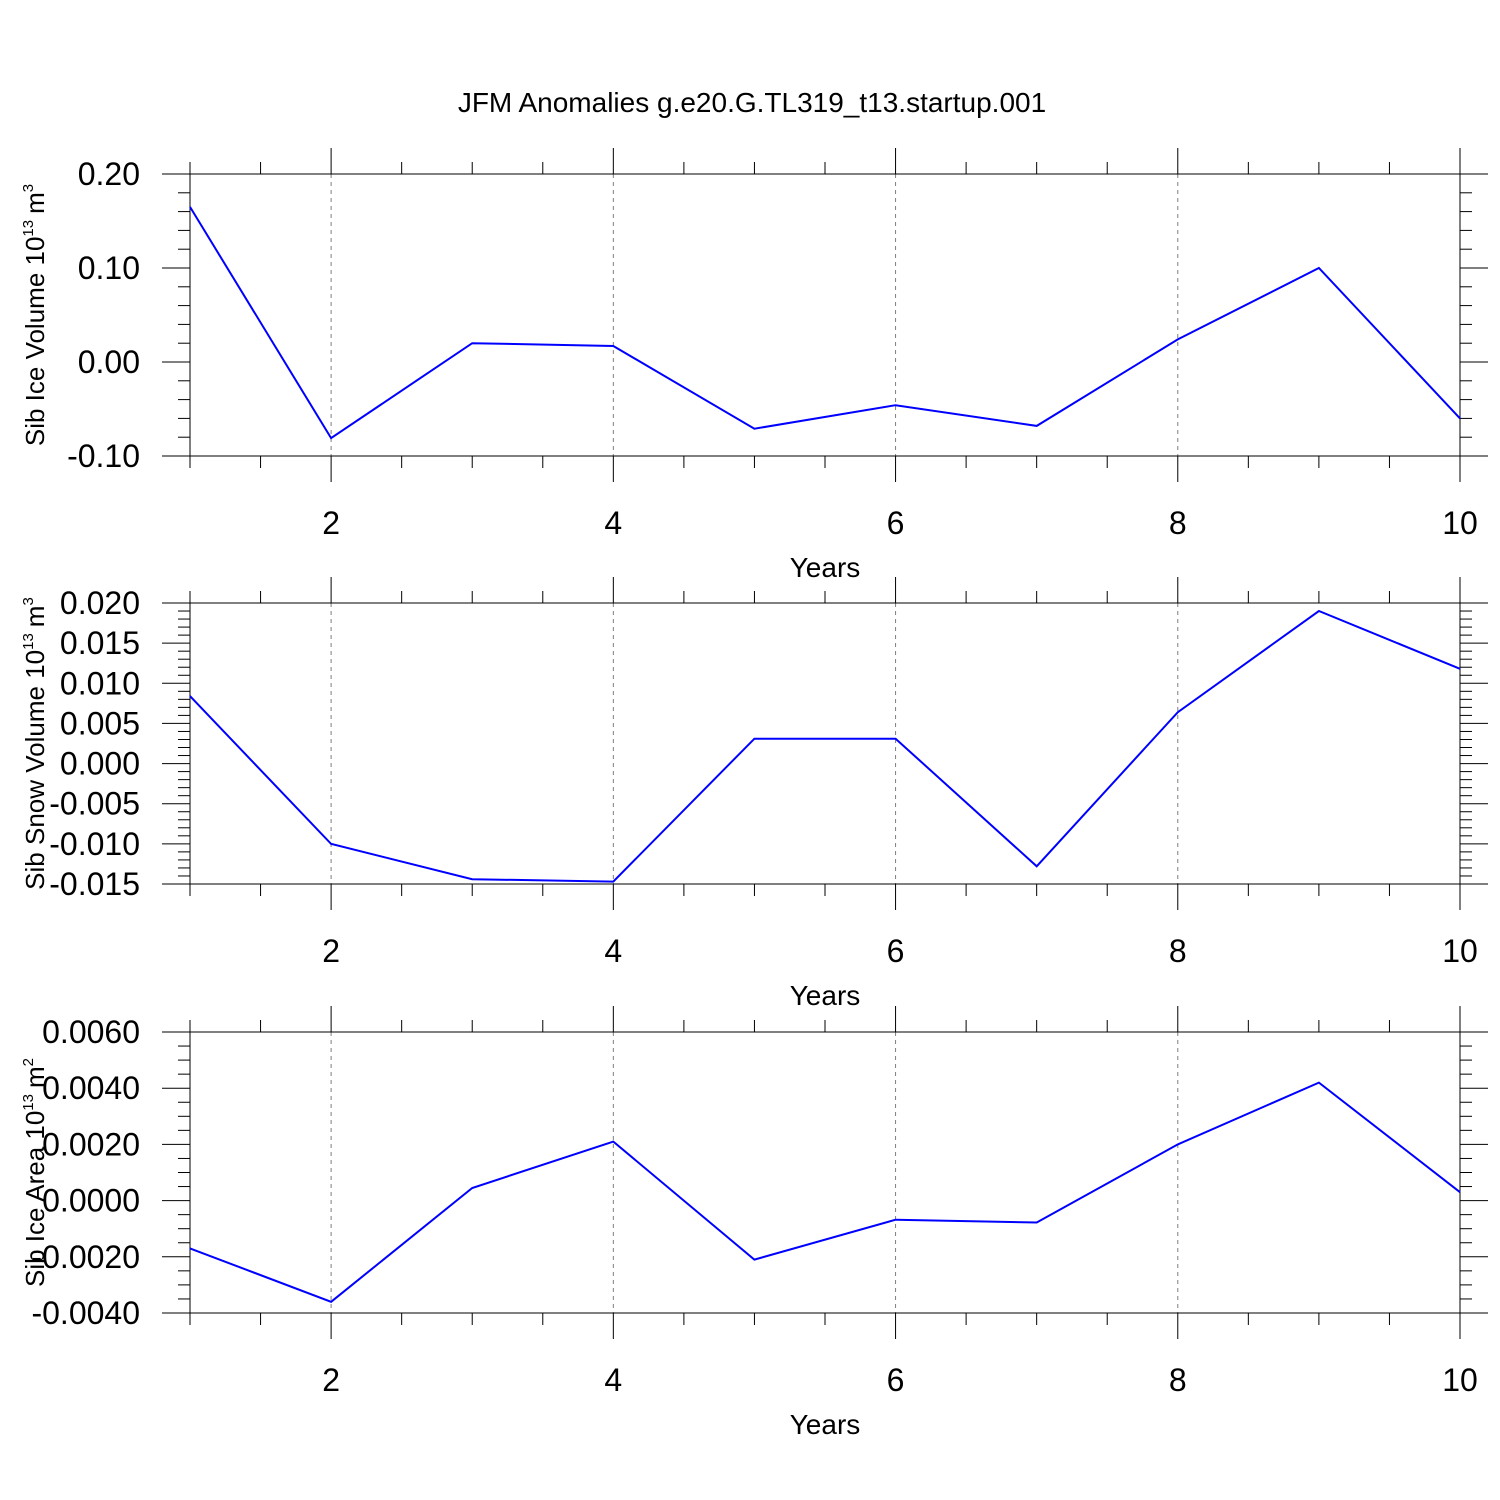 The height and width of the screenshot is (1500, 1500). I want to click on y-tick-label: 0.015, so click(100, 643).